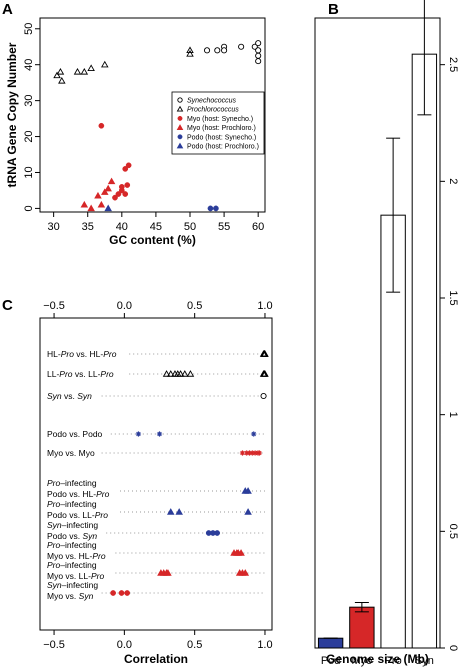 This screenshot has height=668, width=474. What do you see at coordinates (424, 661) in the screenshot?
I see `category-label: Syn` at bounding box center [424, 661].